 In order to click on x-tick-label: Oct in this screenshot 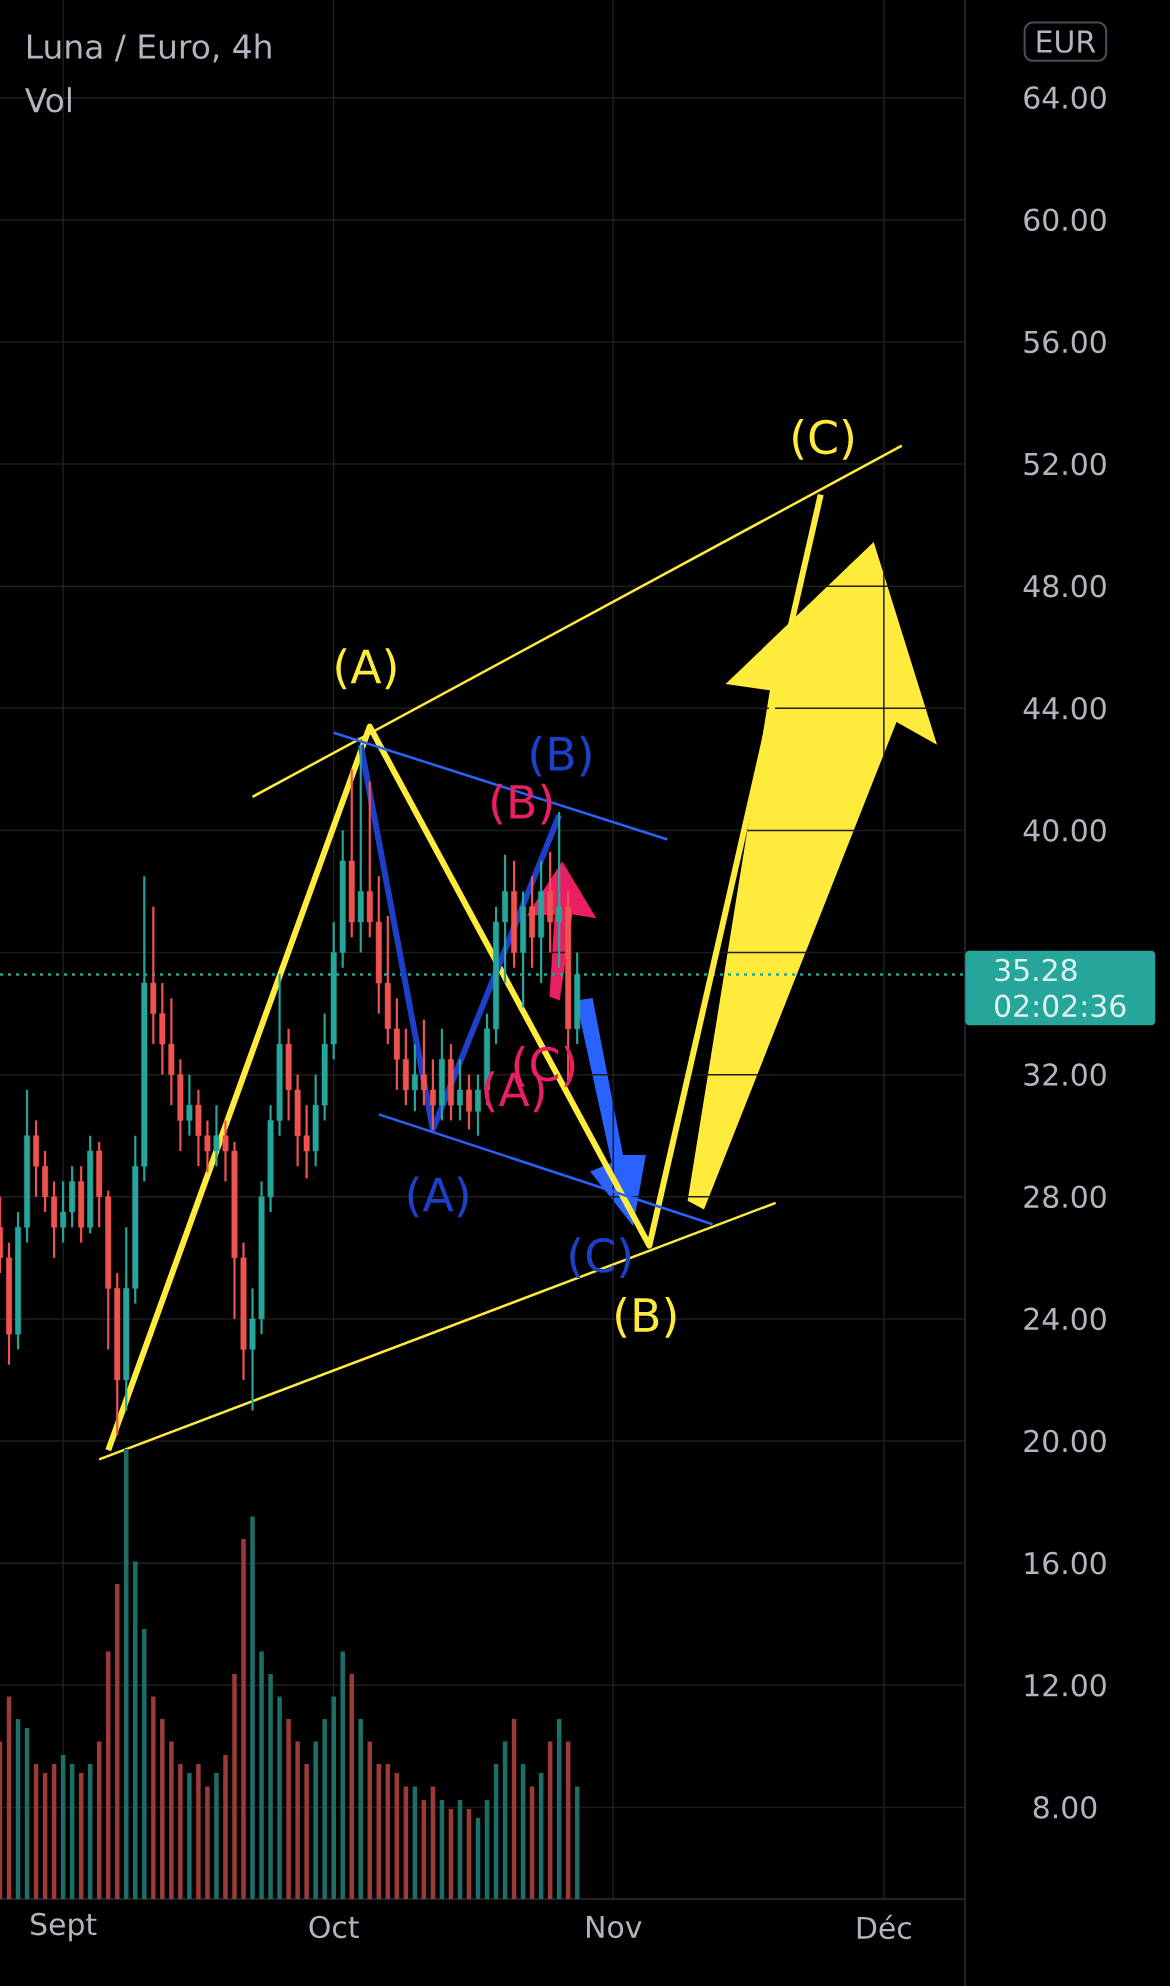, I will do `click(334, 1927)`.